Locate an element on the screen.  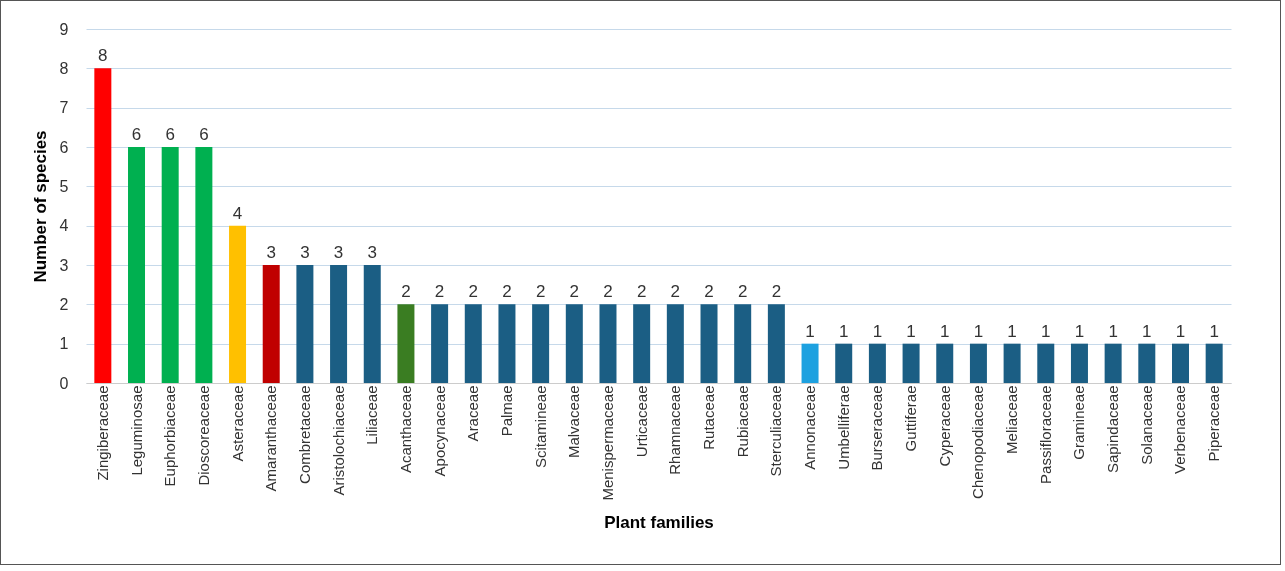
x-tick-label: Amaranthaceae is located at coordinates (271, 438).